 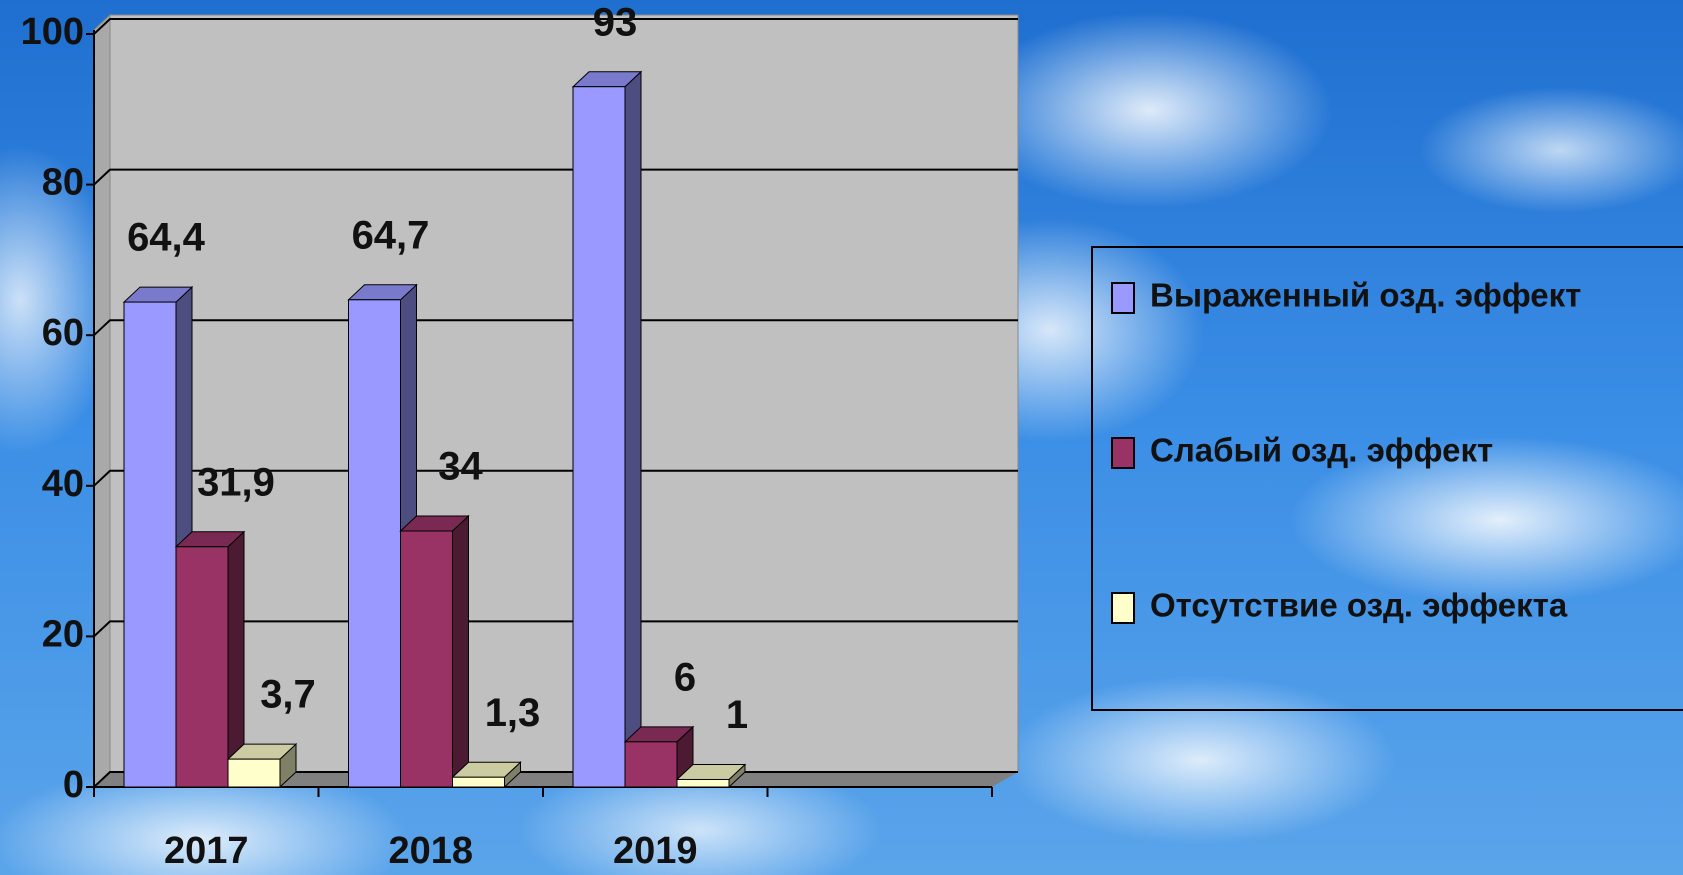 I want to click on legend-label: Слабый озд. эффект, so click(x=1321, y=450).